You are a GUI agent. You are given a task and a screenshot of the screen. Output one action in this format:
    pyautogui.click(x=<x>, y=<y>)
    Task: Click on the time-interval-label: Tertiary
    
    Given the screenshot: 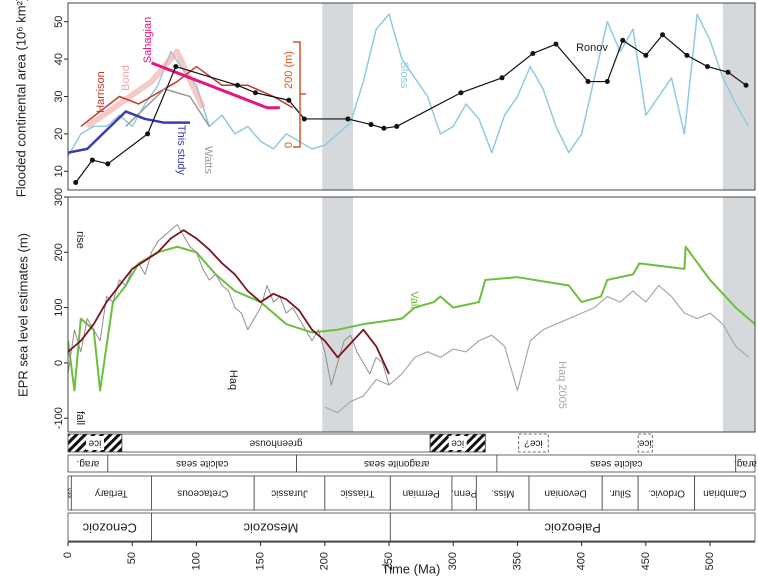 What is the action you would take?
    pyautogui.click(x=111, y=492)
    